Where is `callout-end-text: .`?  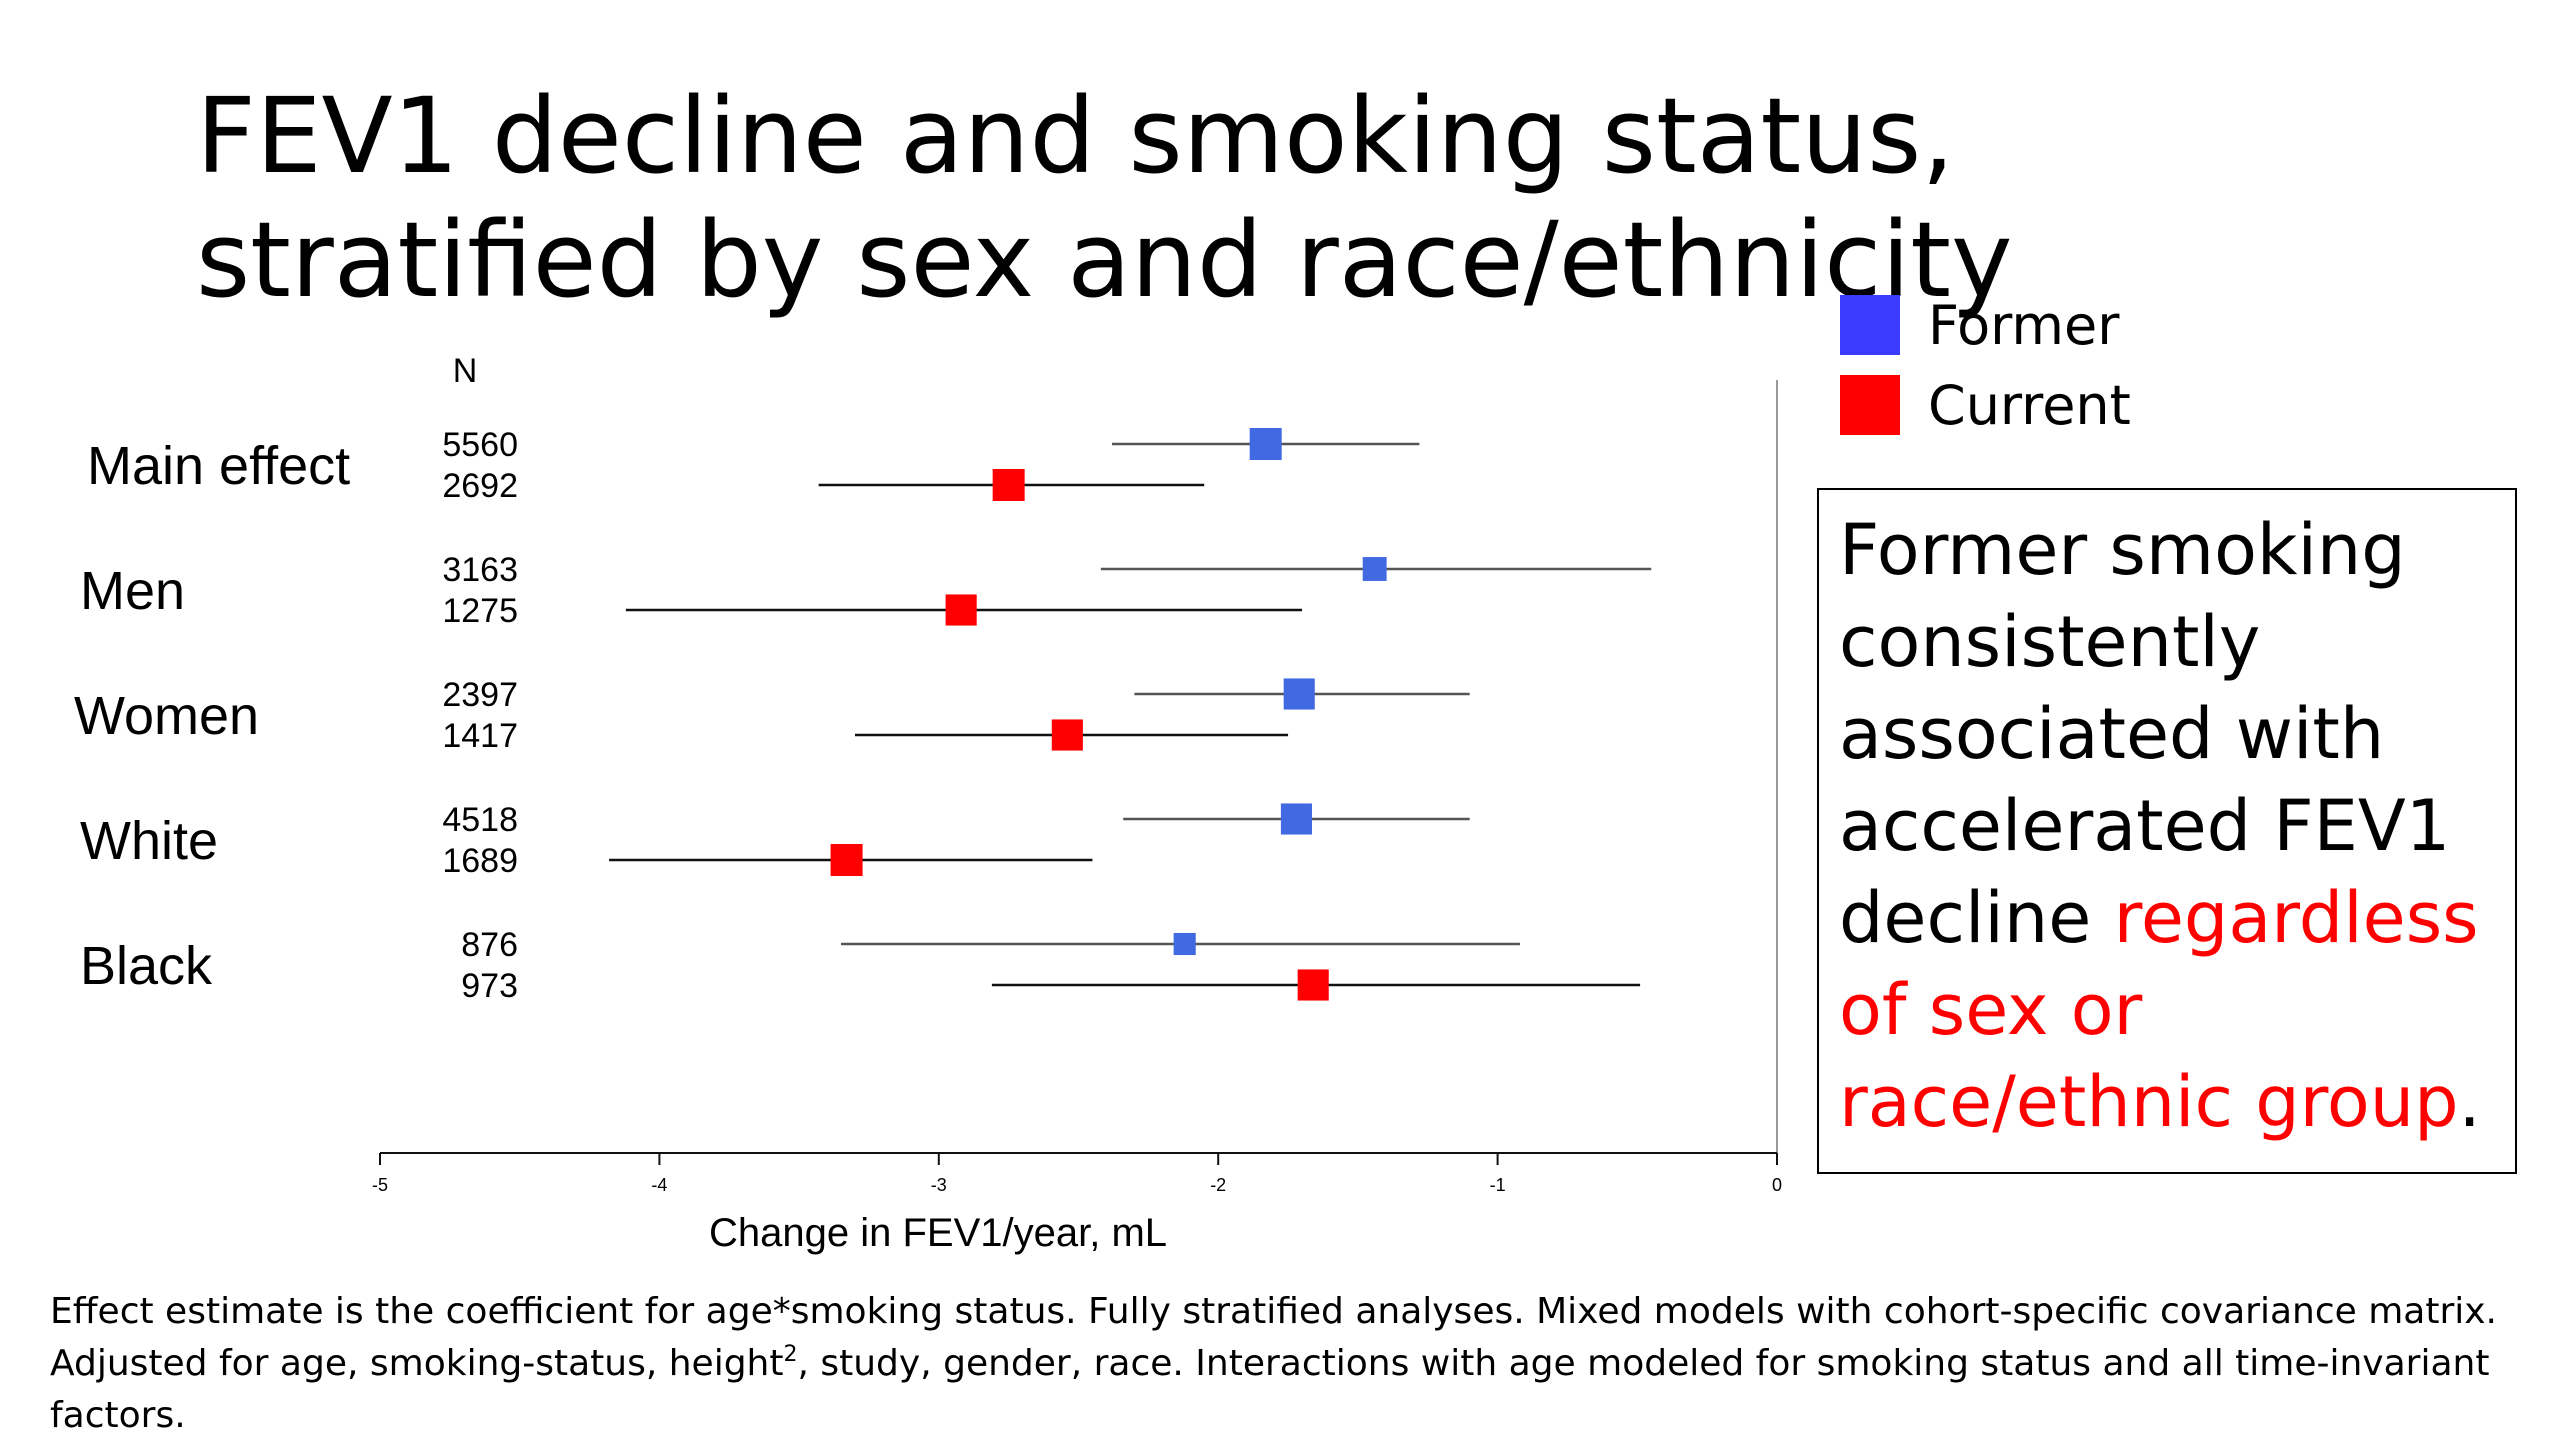
callout-end-text: . is located at coordinates (2469, 1102).